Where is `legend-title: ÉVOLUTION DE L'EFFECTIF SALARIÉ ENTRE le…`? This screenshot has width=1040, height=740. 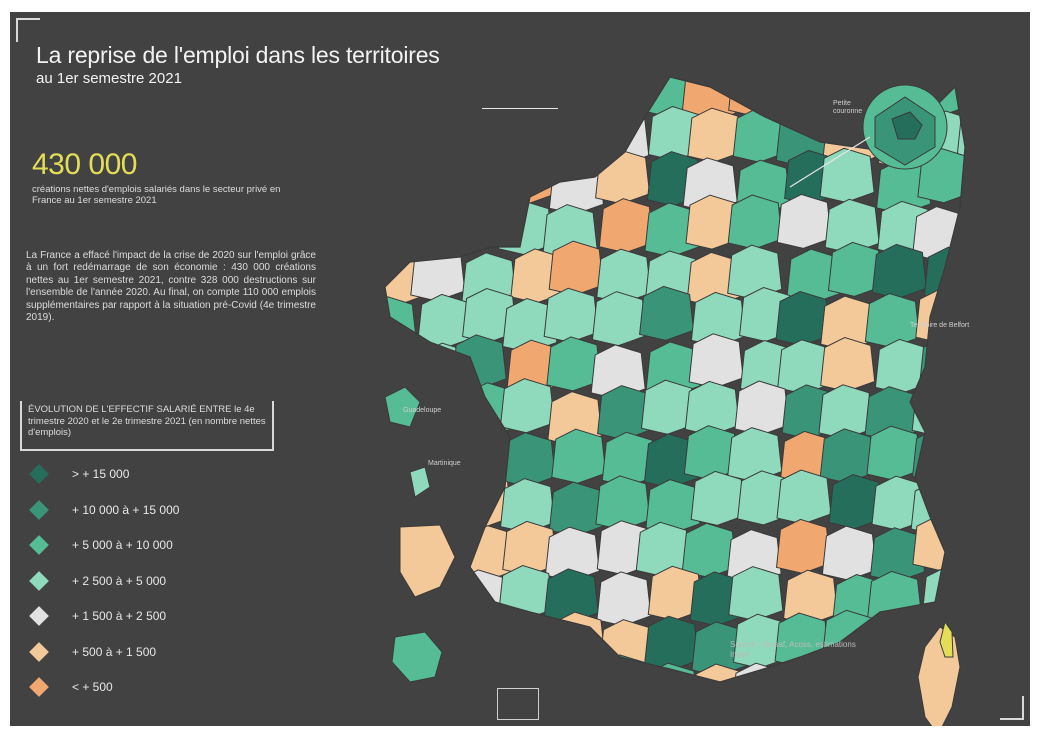
legend-title: ÉVOLUTION DE L'EFFECTIF SALARIÉ ENTRE le… is located at coordinates (147, 421).